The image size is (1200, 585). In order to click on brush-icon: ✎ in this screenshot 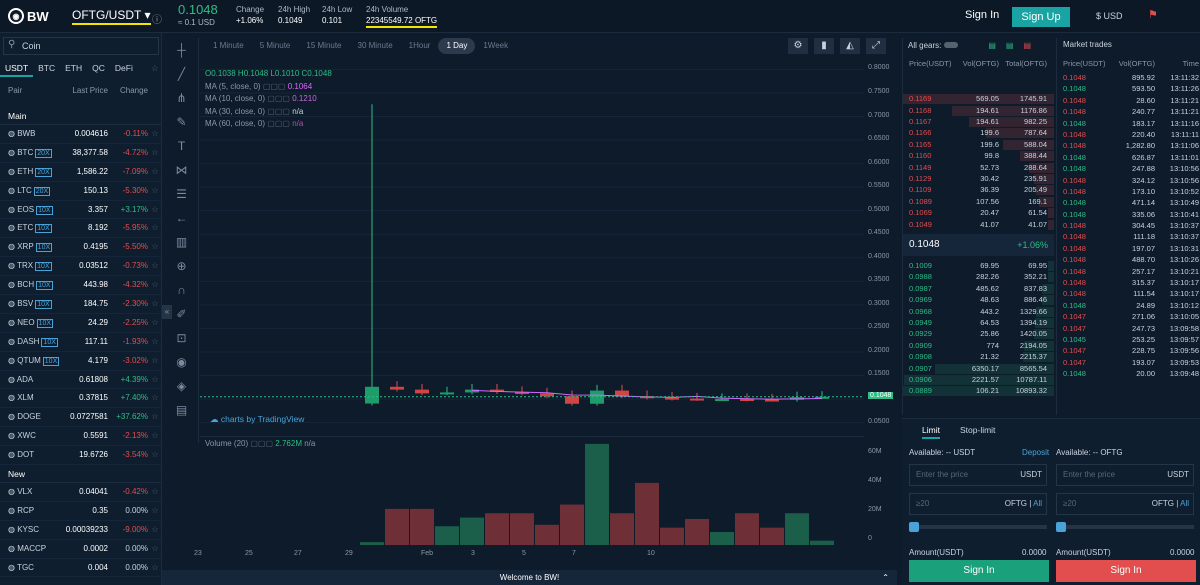, I will do `click(181, 122)`.